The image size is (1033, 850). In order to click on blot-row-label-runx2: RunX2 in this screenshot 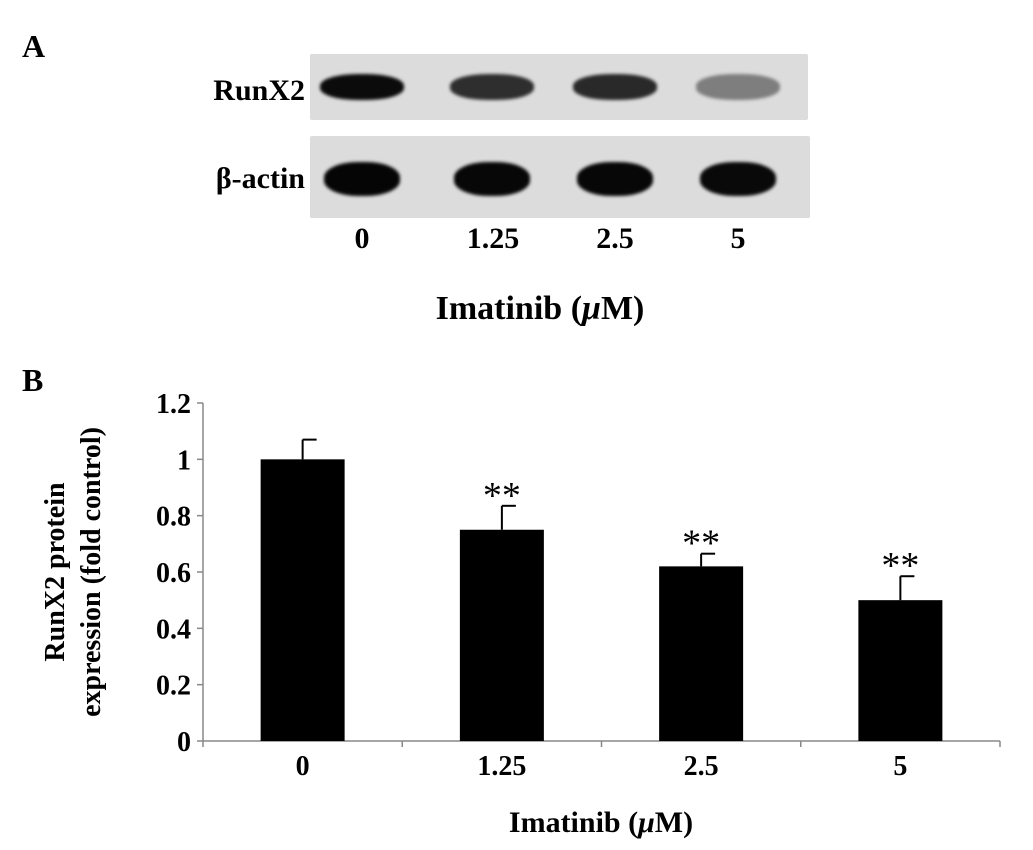, I will do `click(259, 90)`.